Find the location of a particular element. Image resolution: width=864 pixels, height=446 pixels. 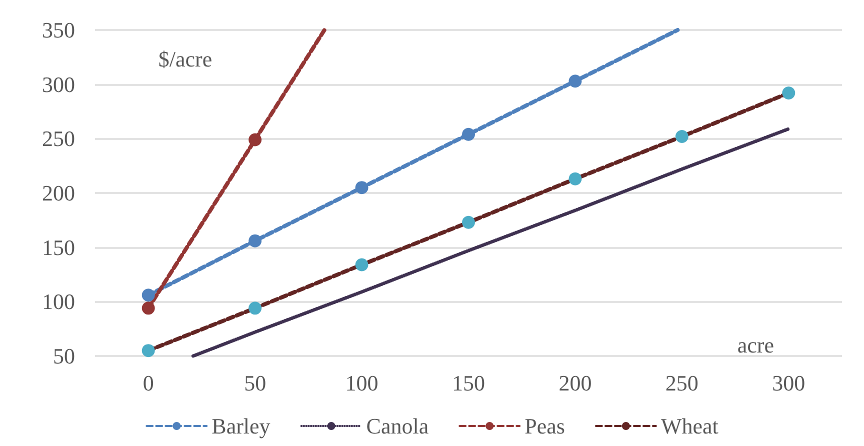

legend-label: Barley is located at coordinates (241, 426).